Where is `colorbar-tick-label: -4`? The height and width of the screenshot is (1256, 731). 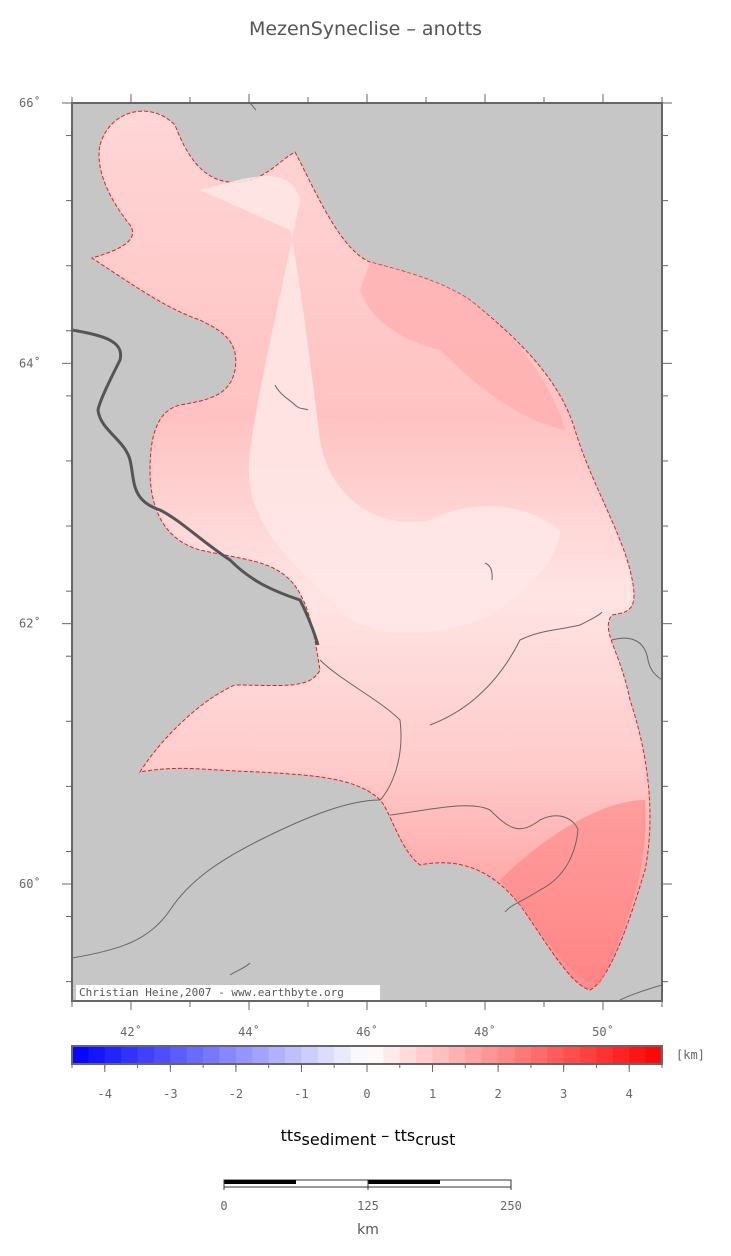
colorbar-tick-label: -4 is located at coordinates (105, 1094).